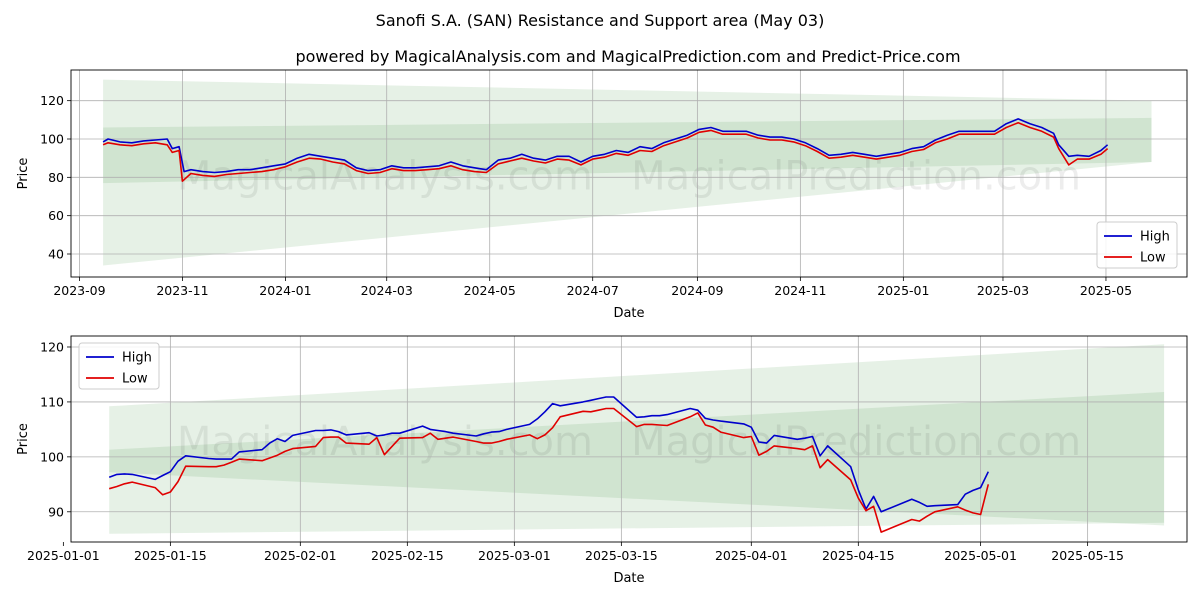 The width and height of the screenshot is (1200, 600). Describe the element at coordinates (56, 177) in the screenshot. I see `y-tick-label: 80` at that location.